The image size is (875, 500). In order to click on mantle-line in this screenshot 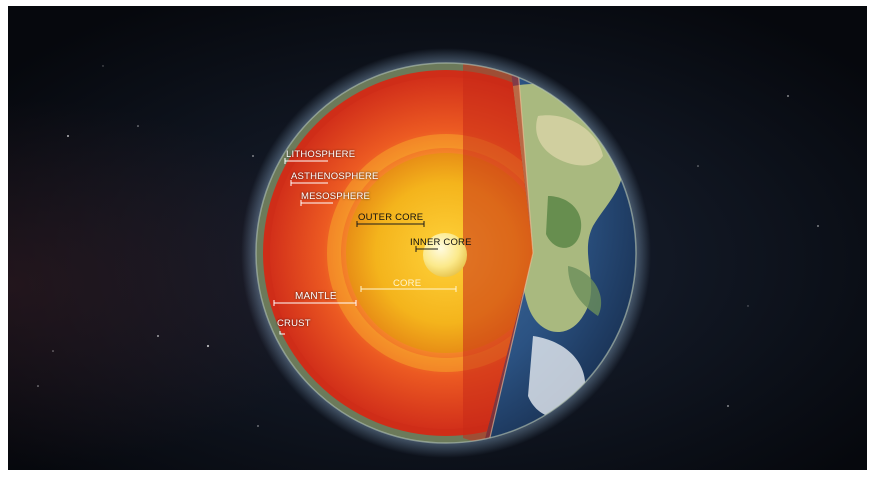, I will do `click(315, 303)`.